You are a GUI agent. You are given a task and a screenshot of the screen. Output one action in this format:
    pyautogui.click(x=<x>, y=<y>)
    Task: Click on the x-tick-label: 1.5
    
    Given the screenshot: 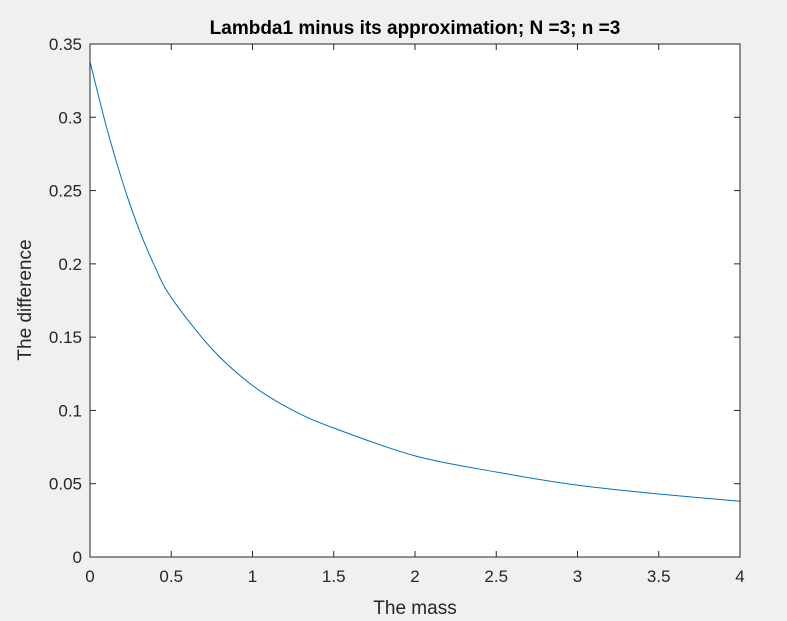 What is the action you would take?
    pyautogui.click(x=334, y=576)
    